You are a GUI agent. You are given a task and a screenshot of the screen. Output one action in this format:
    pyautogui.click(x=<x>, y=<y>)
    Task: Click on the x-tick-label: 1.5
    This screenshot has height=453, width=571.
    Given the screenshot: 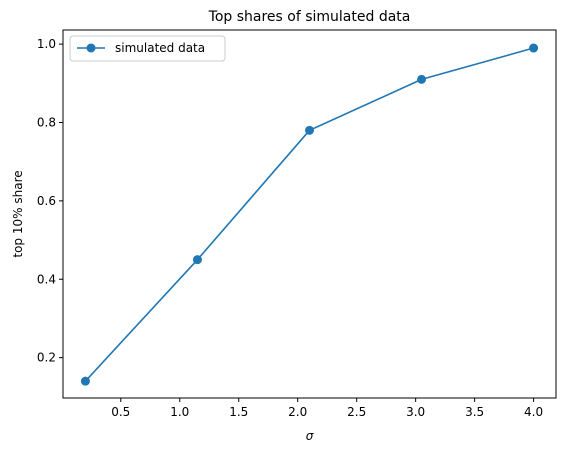 What is the action you would take?
    pyautogui.click(x=238, y=412)
    